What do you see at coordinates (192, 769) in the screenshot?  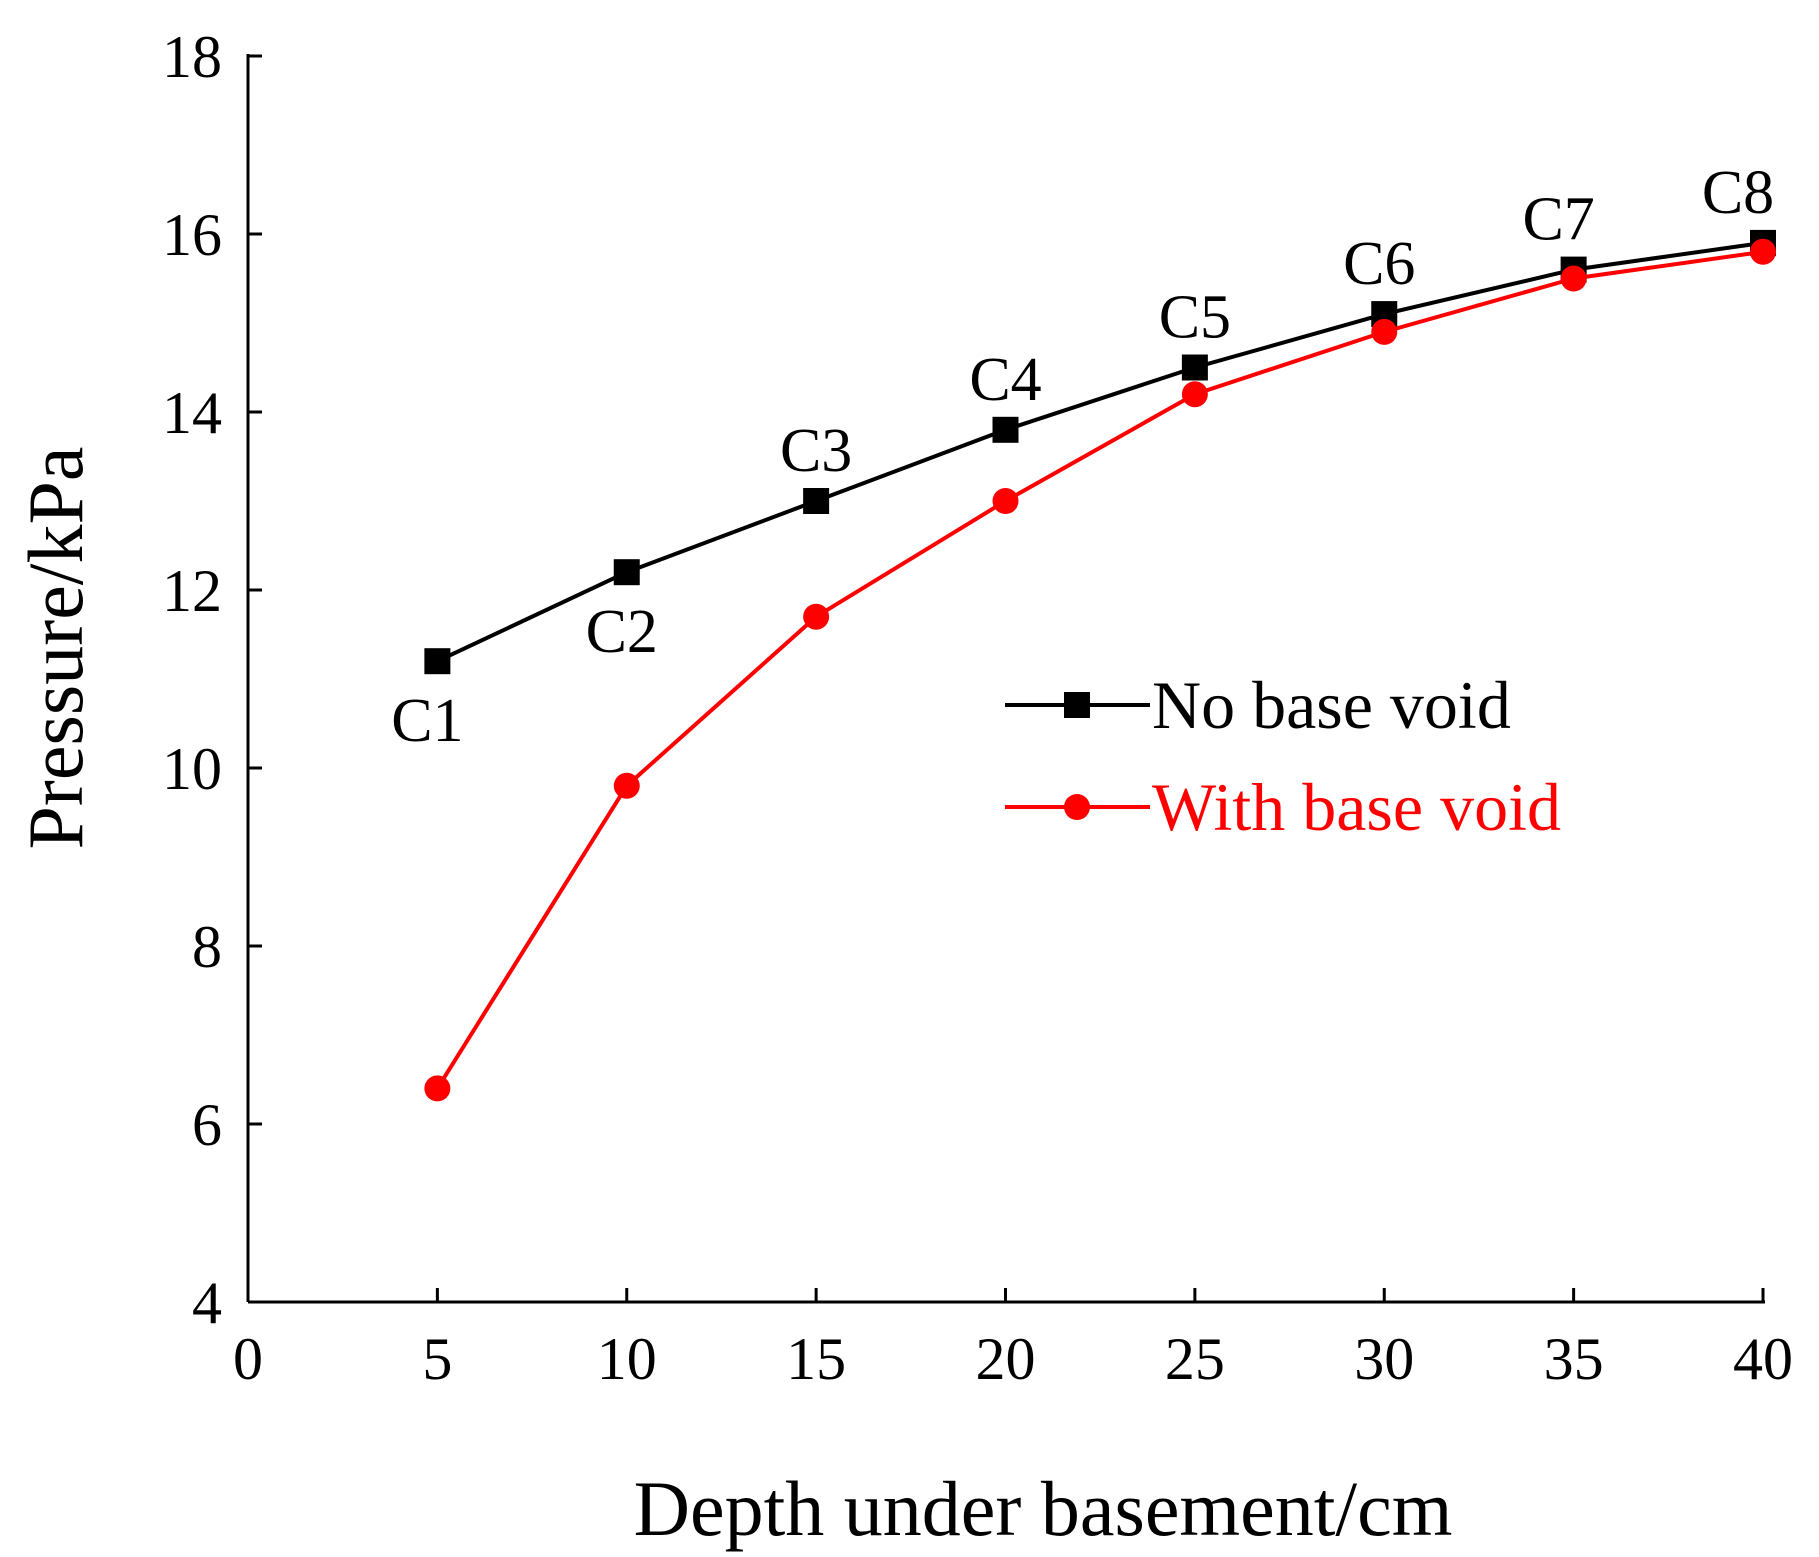 I see `y-tick-label: 10` at bounding box center [192, 769].